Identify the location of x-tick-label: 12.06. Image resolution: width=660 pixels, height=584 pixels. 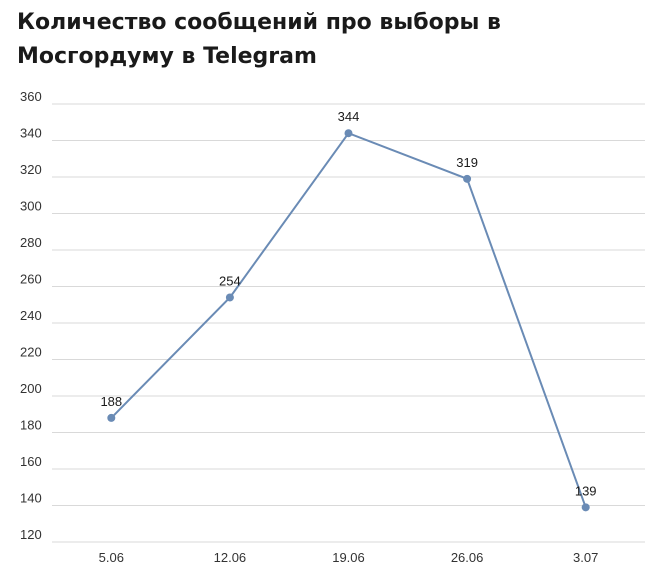
(230, 557).